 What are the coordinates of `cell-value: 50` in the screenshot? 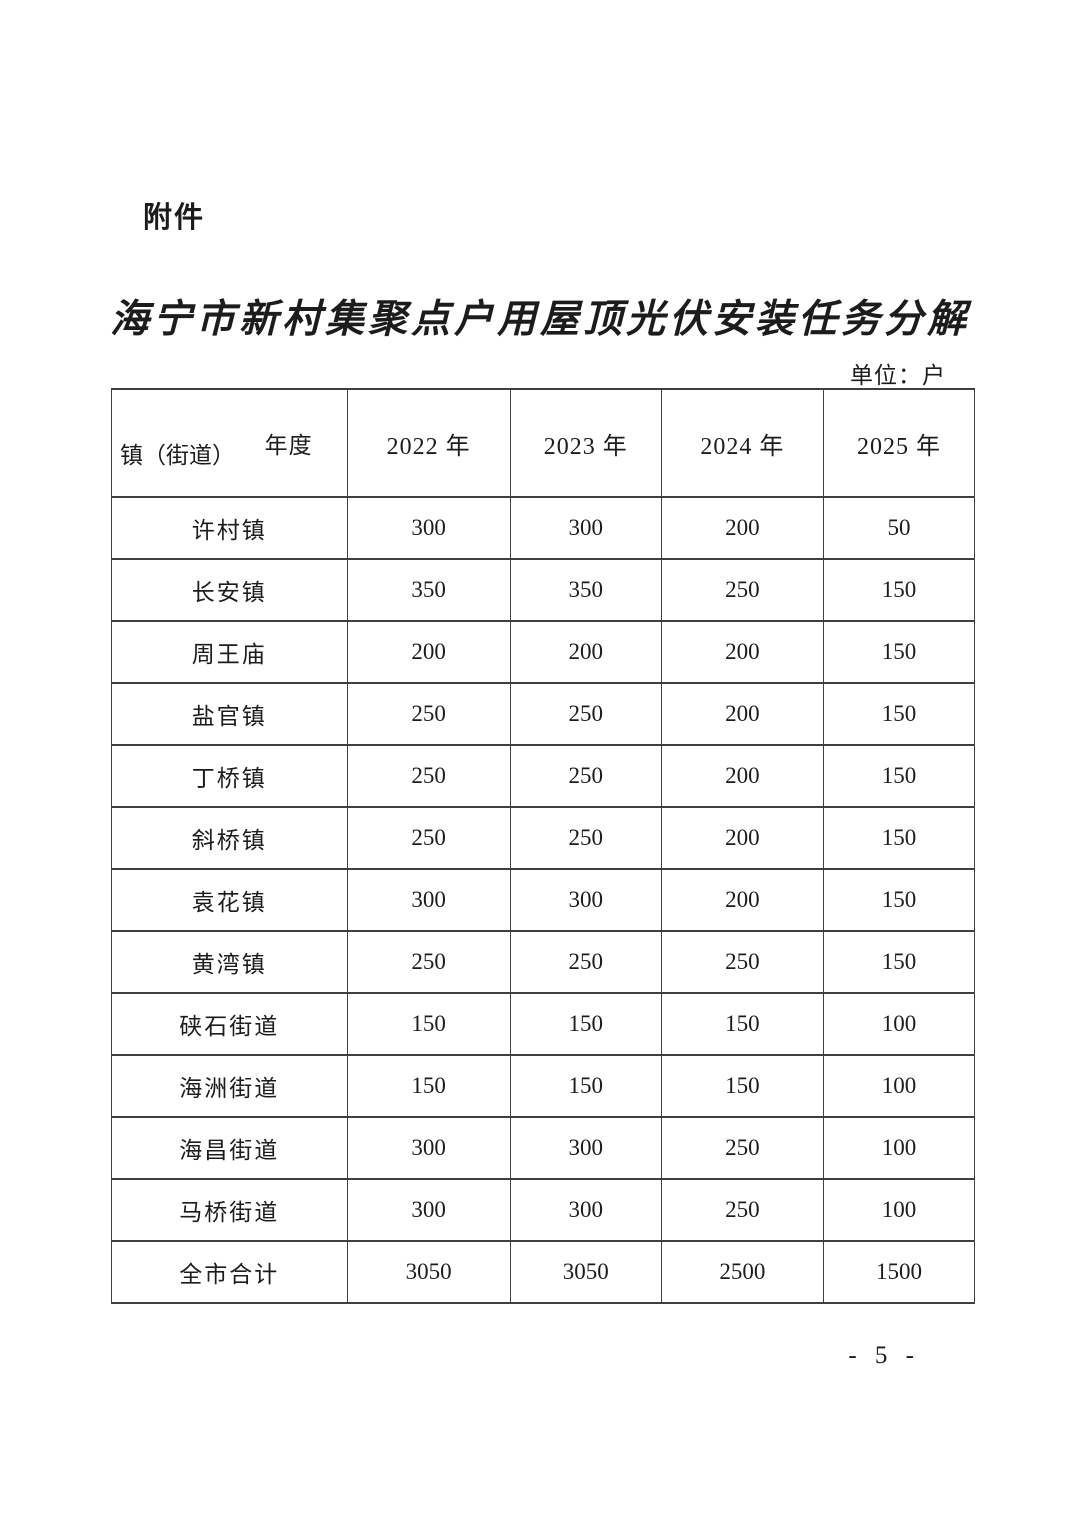 It's located at (899, 528).